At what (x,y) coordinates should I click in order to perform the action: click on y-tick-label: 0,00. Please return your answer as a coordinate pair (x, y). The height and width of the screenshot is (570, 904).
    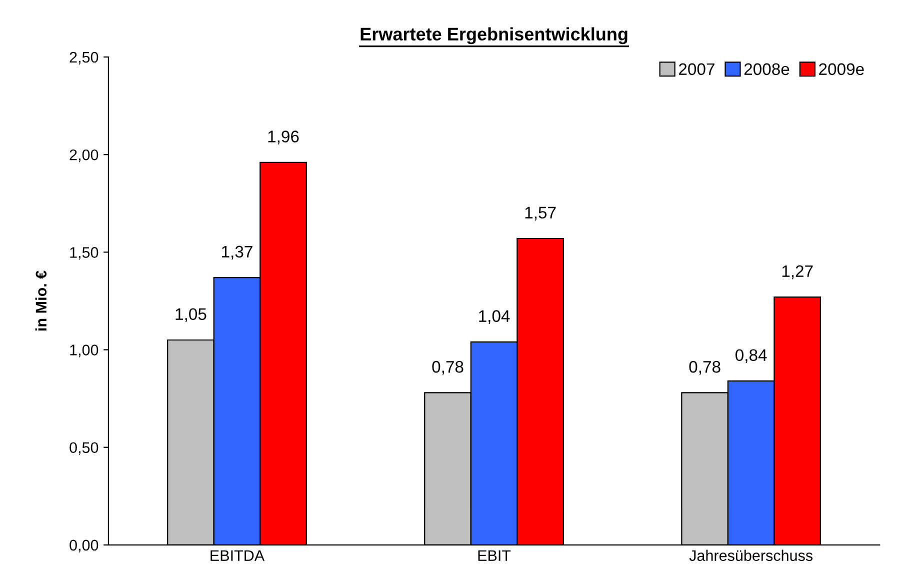
    Looking at the image, I should click on (84, 546).